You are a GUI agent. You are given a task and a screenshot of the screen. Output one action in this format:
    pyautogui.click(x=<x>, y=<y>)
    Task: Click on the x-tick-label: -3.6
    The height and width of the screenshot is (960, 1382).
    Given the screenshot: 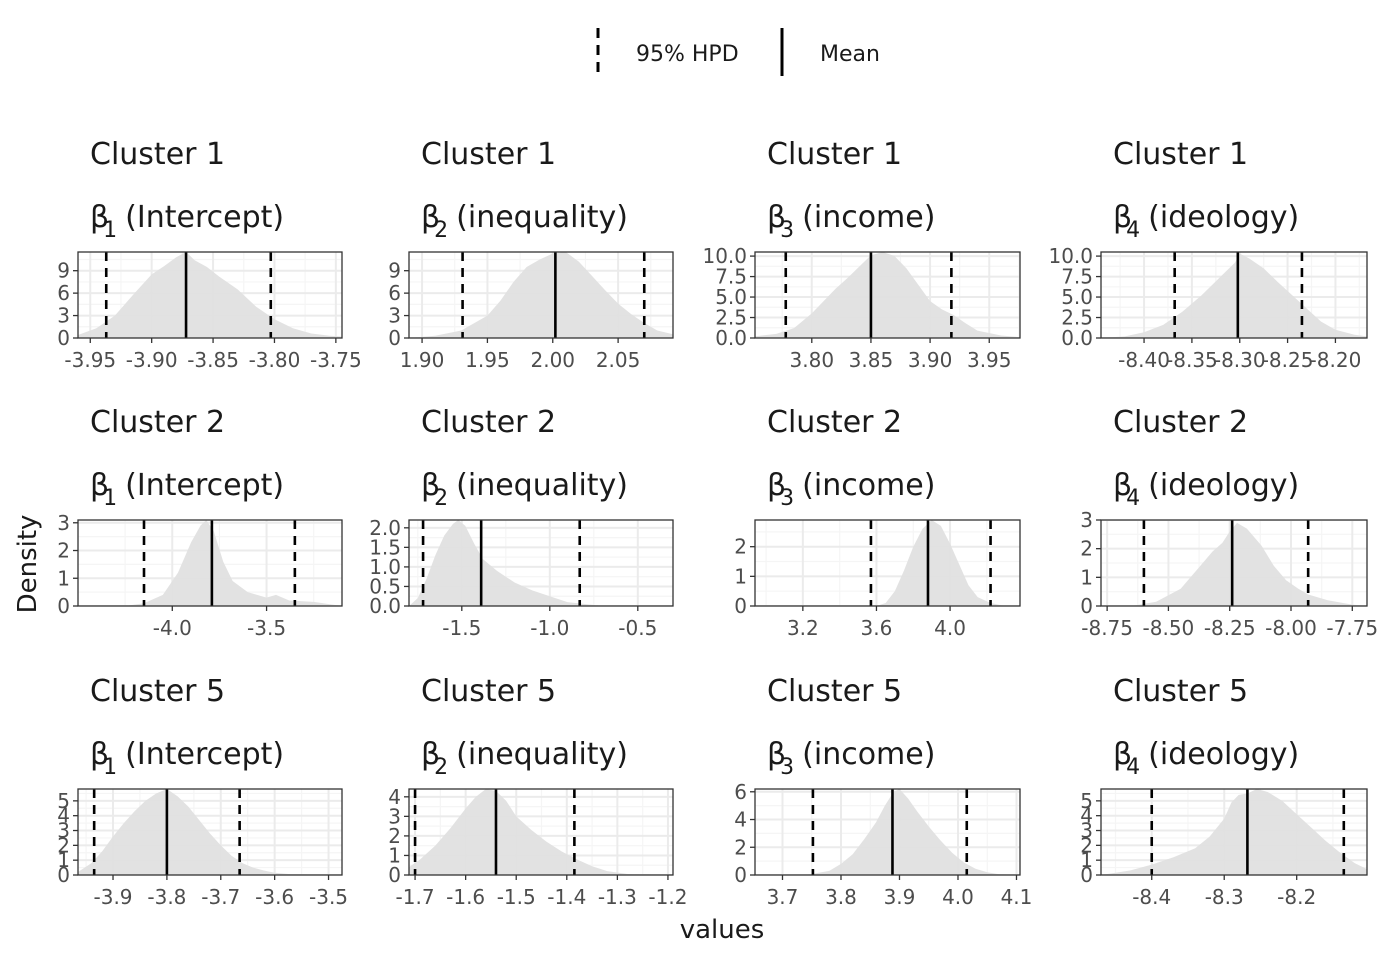 What is the action you would take?
    pyautogui.click(x=274, y=897)
    